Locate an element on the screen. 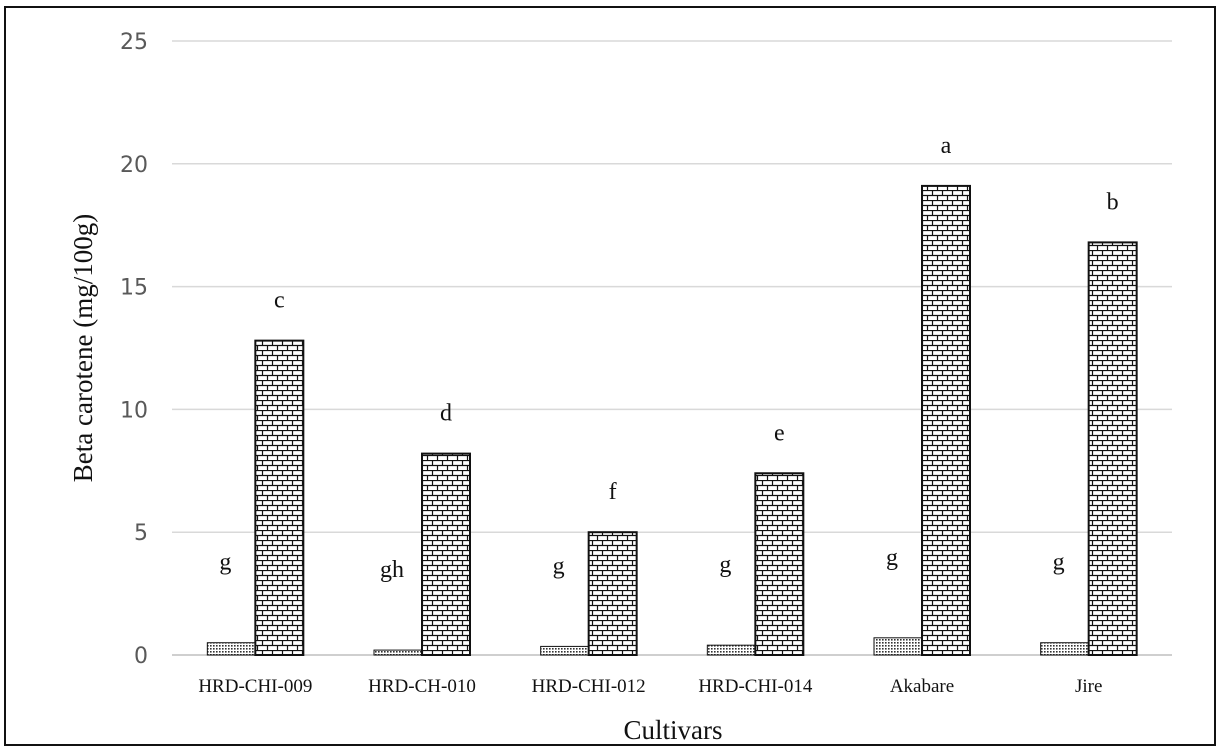  x-tick-label: HRD-CHI-014 is located at coordinates (755, 686).